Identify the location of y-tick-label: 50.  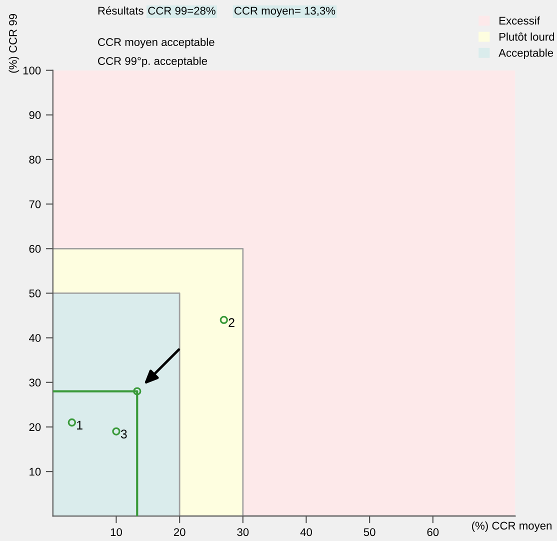
(35, 293).